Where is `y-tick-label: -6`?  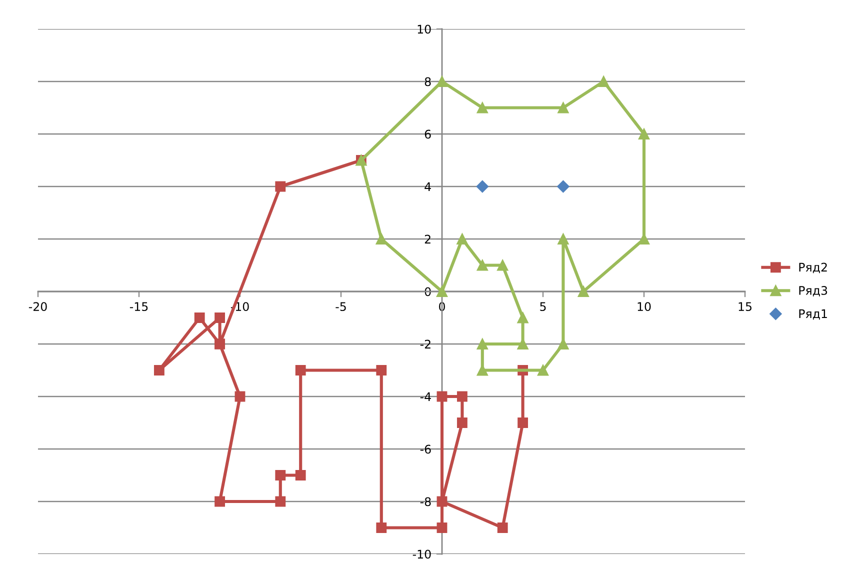 y-tick-label: -6 is located at coordinates (425, 449).